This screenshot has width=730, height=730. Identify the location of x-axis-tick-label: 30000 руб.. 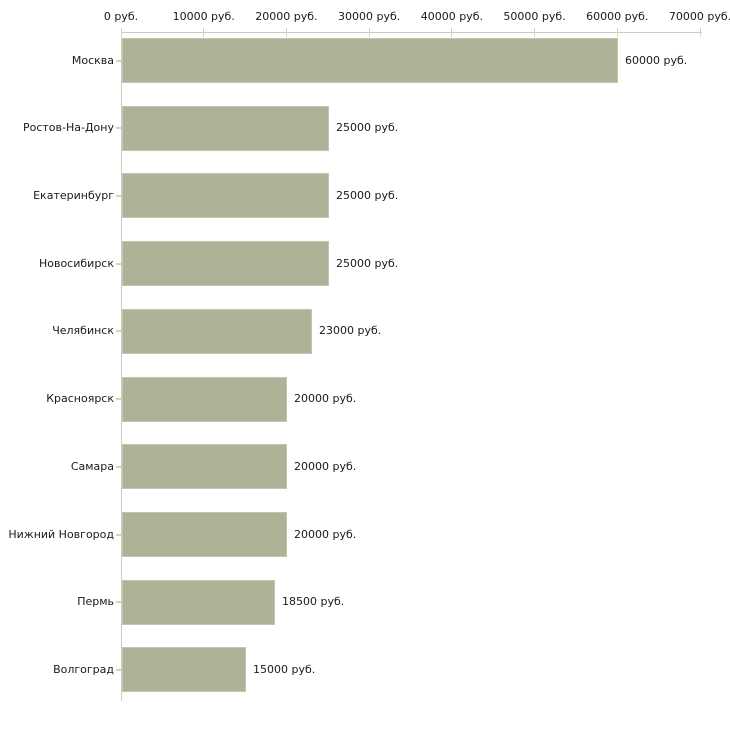
(369, 16).